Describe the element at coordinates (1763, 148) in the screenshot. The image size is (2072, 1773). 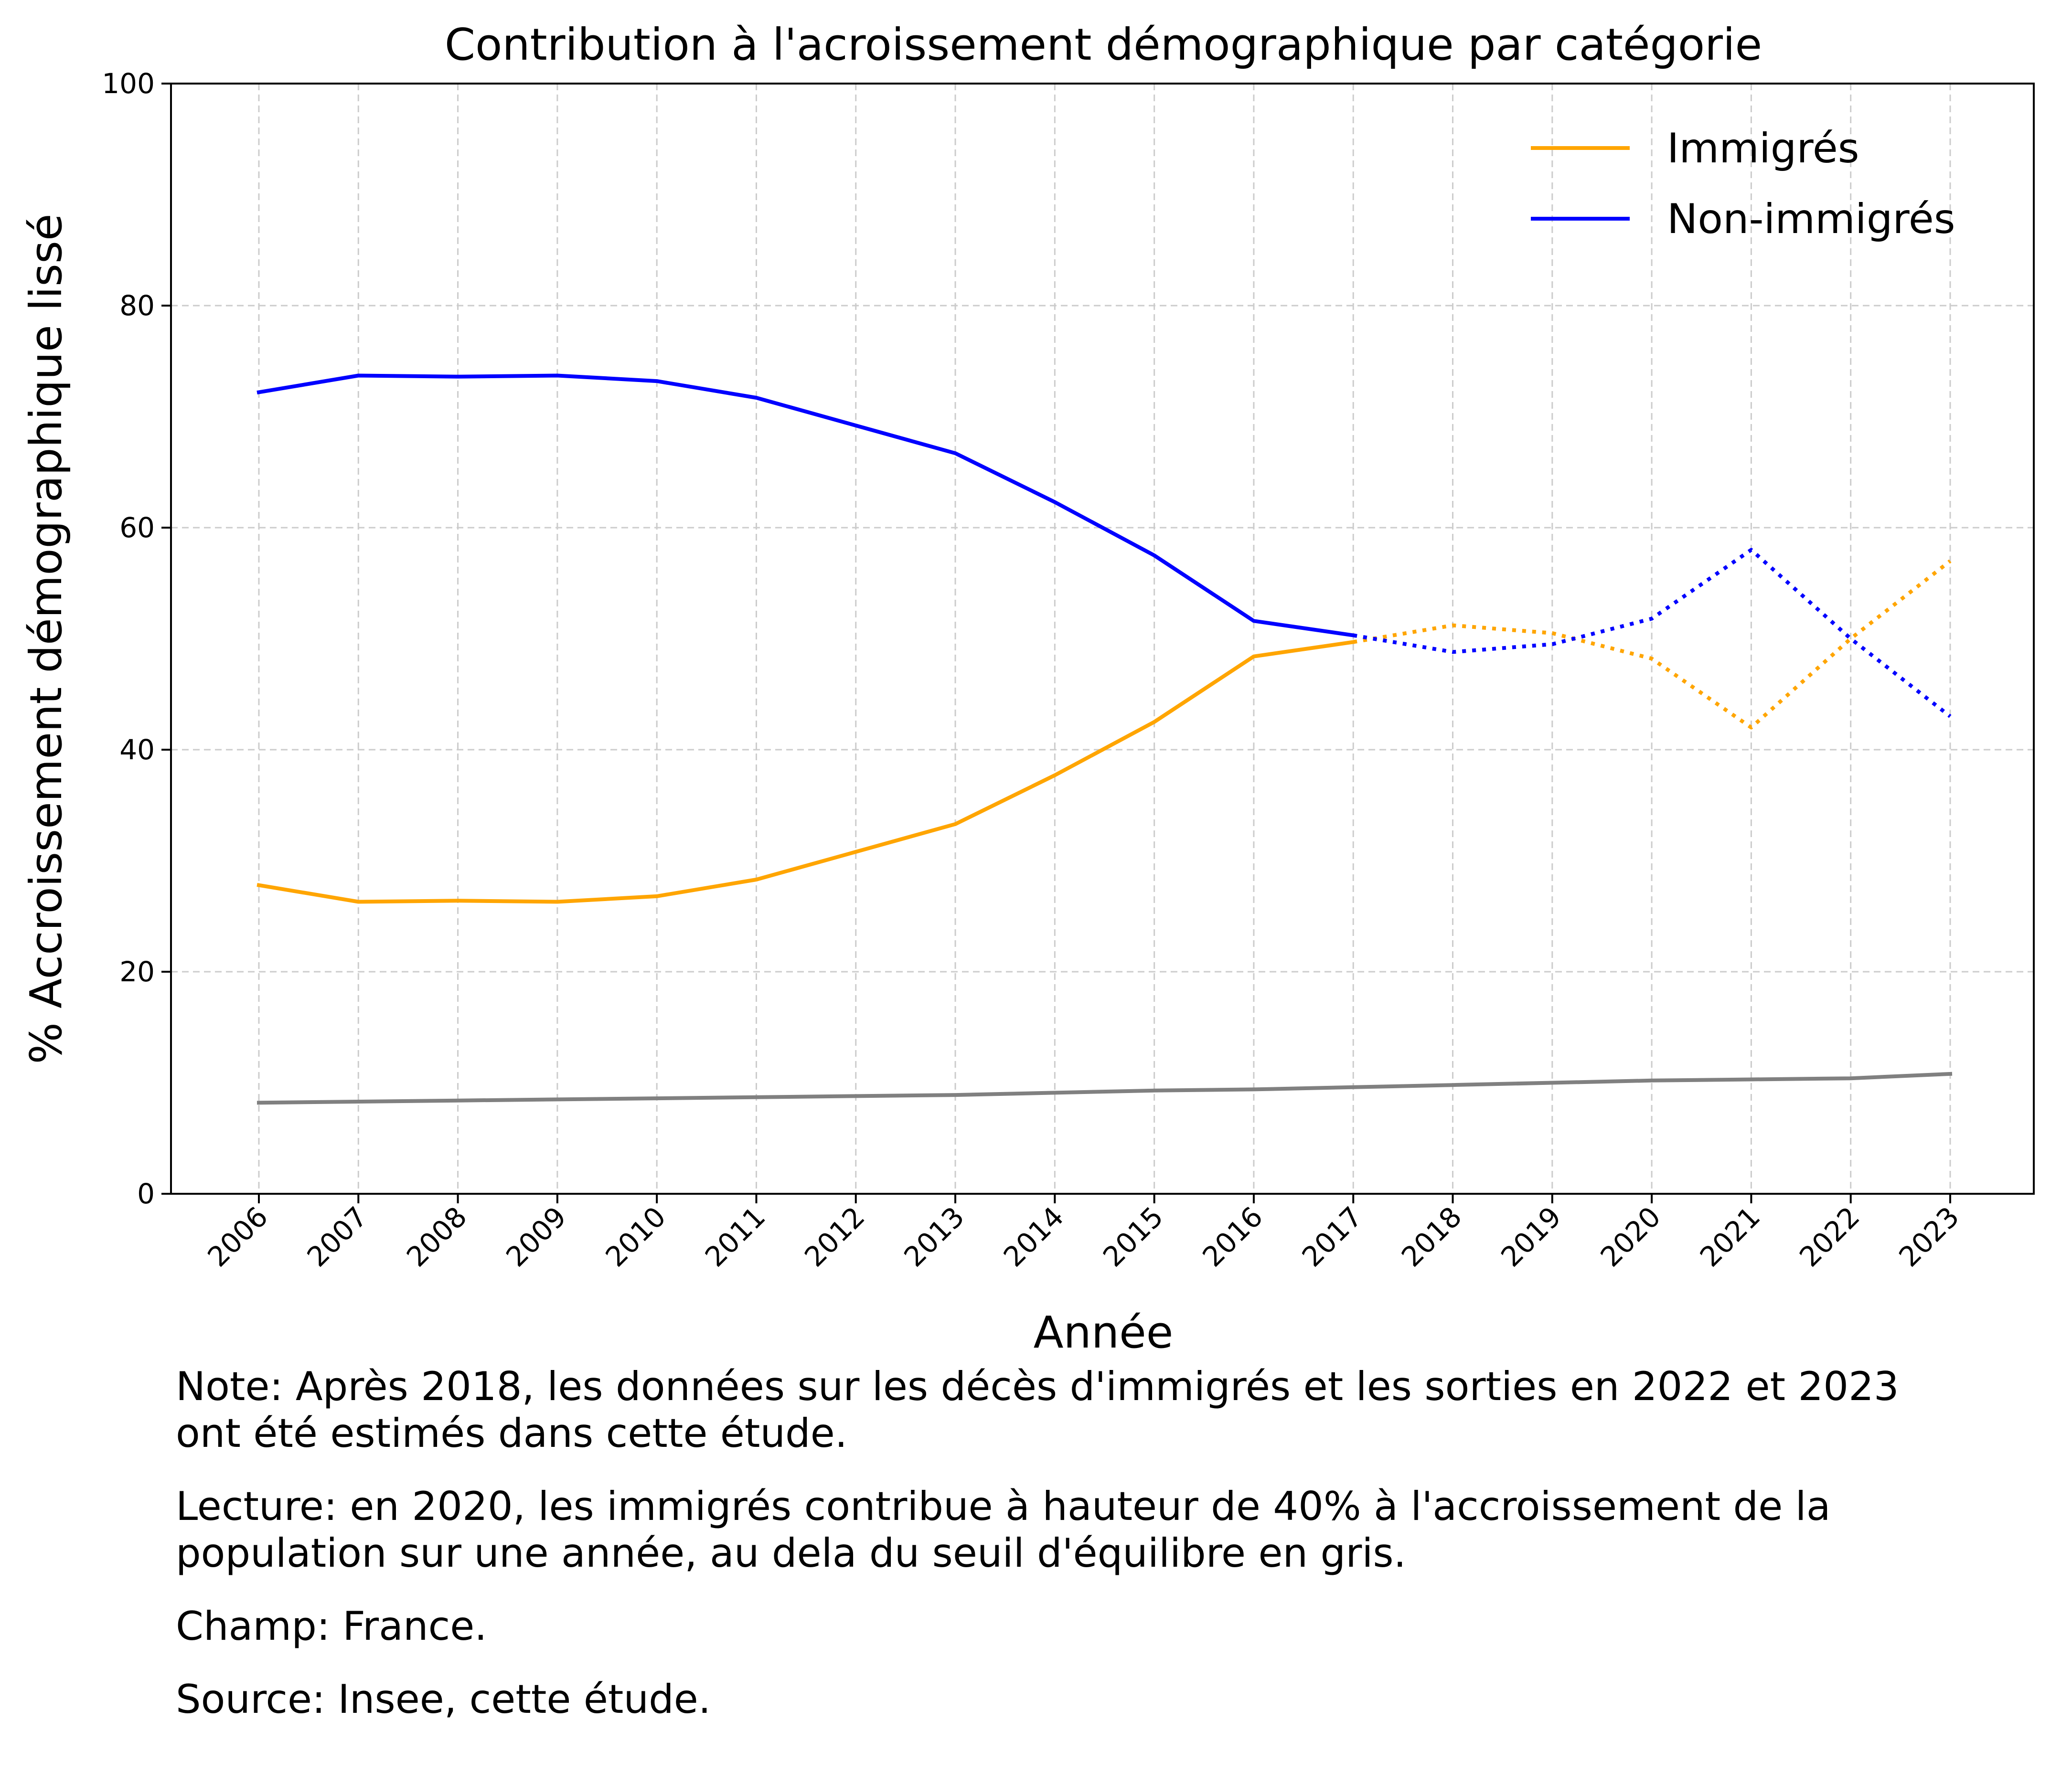
I see `legend-label: Immigrés` at that location.